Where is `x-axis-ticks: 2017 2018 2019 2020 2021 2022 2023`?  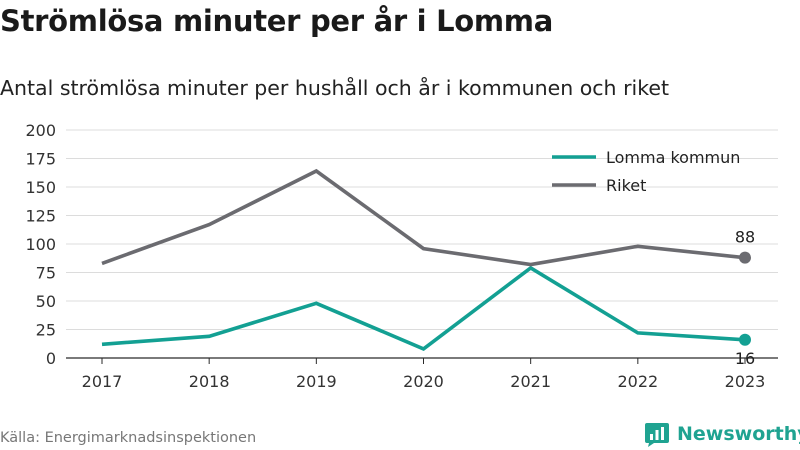 x-axis-ticks: 2017 2018 2019 2020 2021 2022 2023 is located at coordinates (424, 374).